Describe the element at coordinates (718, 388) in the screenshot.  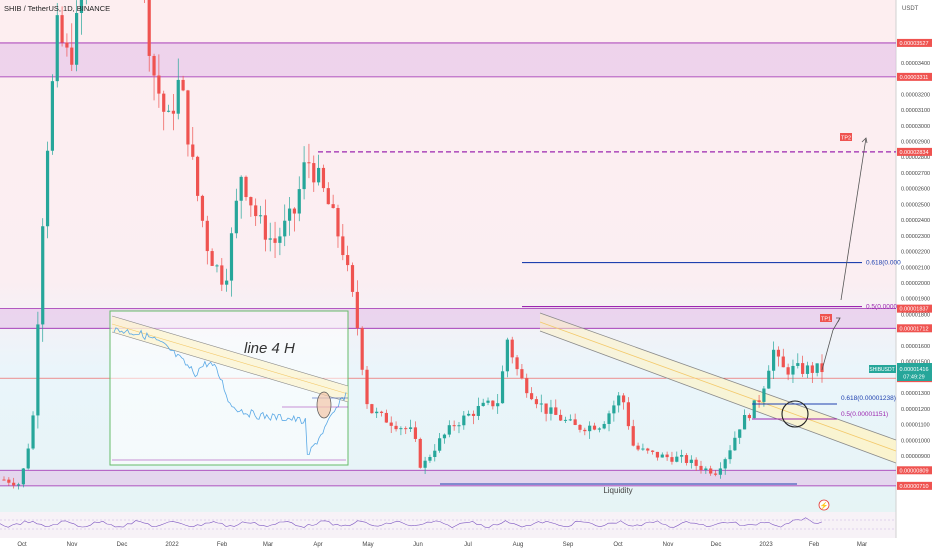
I see `channel-fill` at that location.